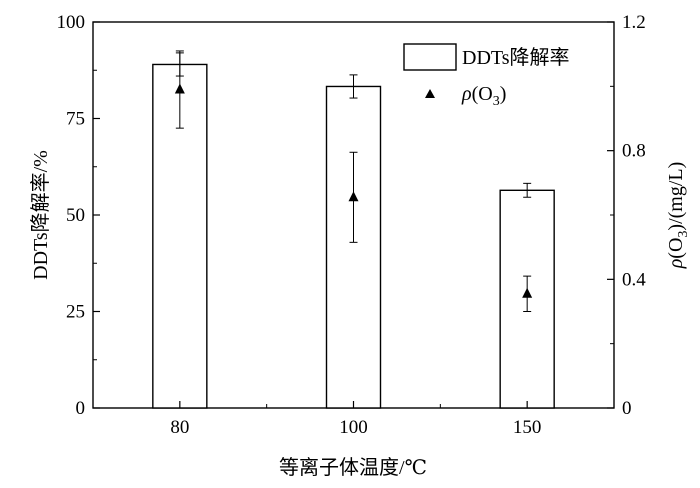 The image size is (700, 488). Describe the element at coordinates (483, 96) in the screenshot. I see `legend-label-ozone: ρ(O3)` at that location.